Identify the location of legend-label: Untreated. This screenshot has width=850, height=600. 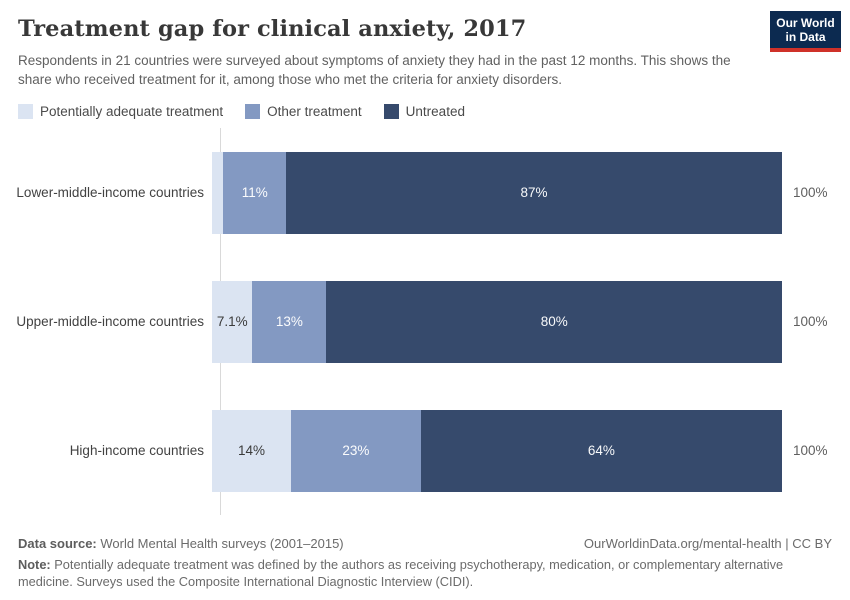
(435, 111).